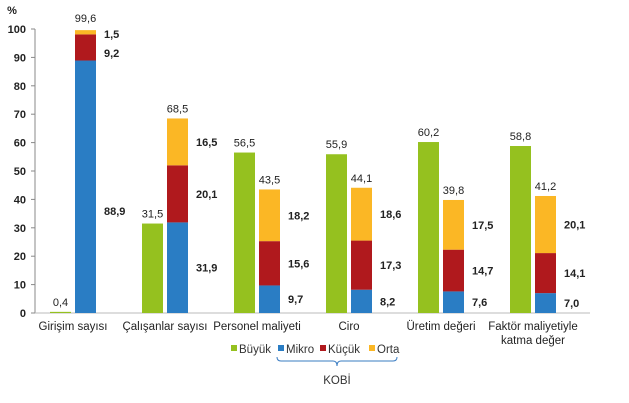  I want to click on y-tick-label: 100, so click(17, 30).